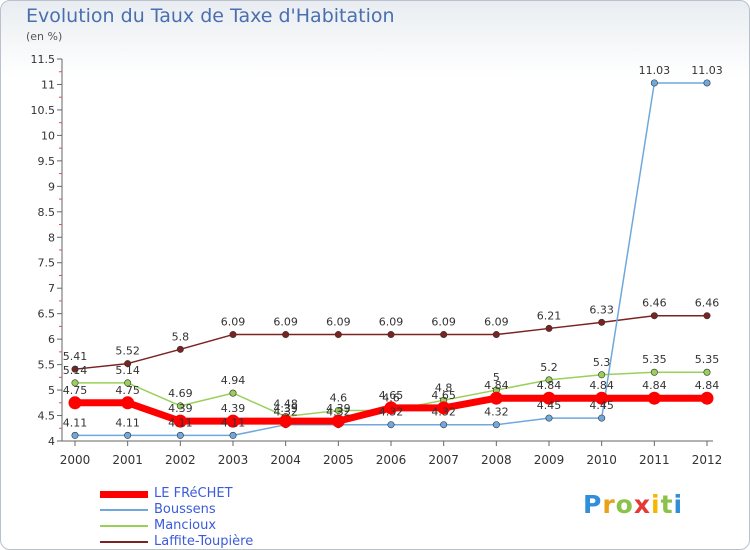  Describe the element at coordinates (48, 84) in the screenshot. I see `y-tick-label: 11` at that location.